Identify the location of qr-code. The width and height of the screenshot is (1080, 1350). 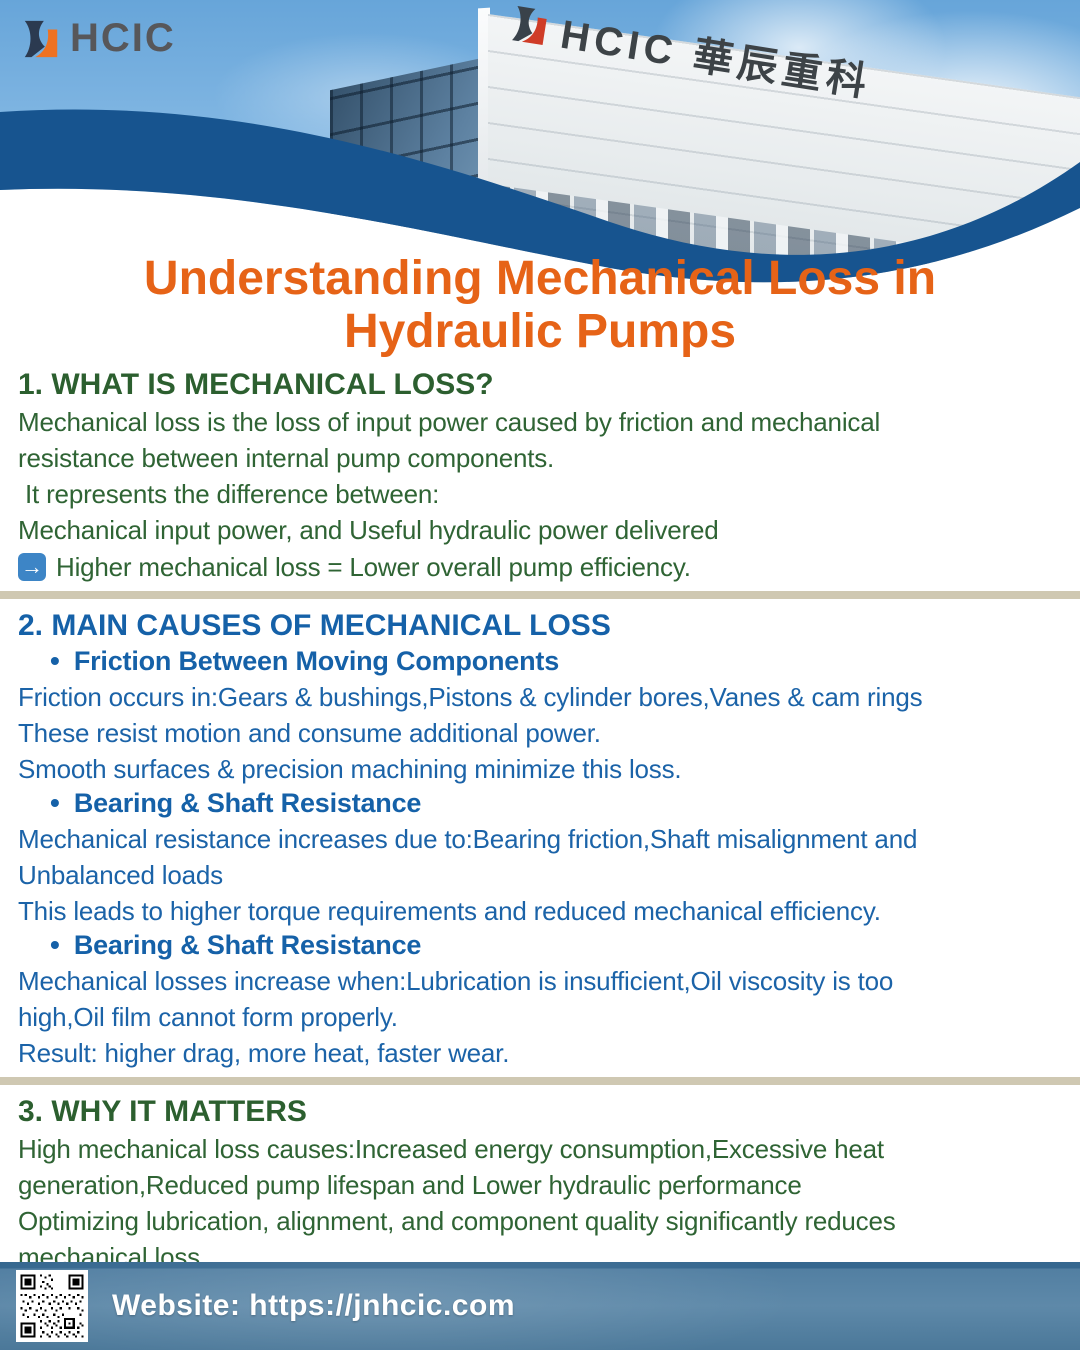
(52, 1306).